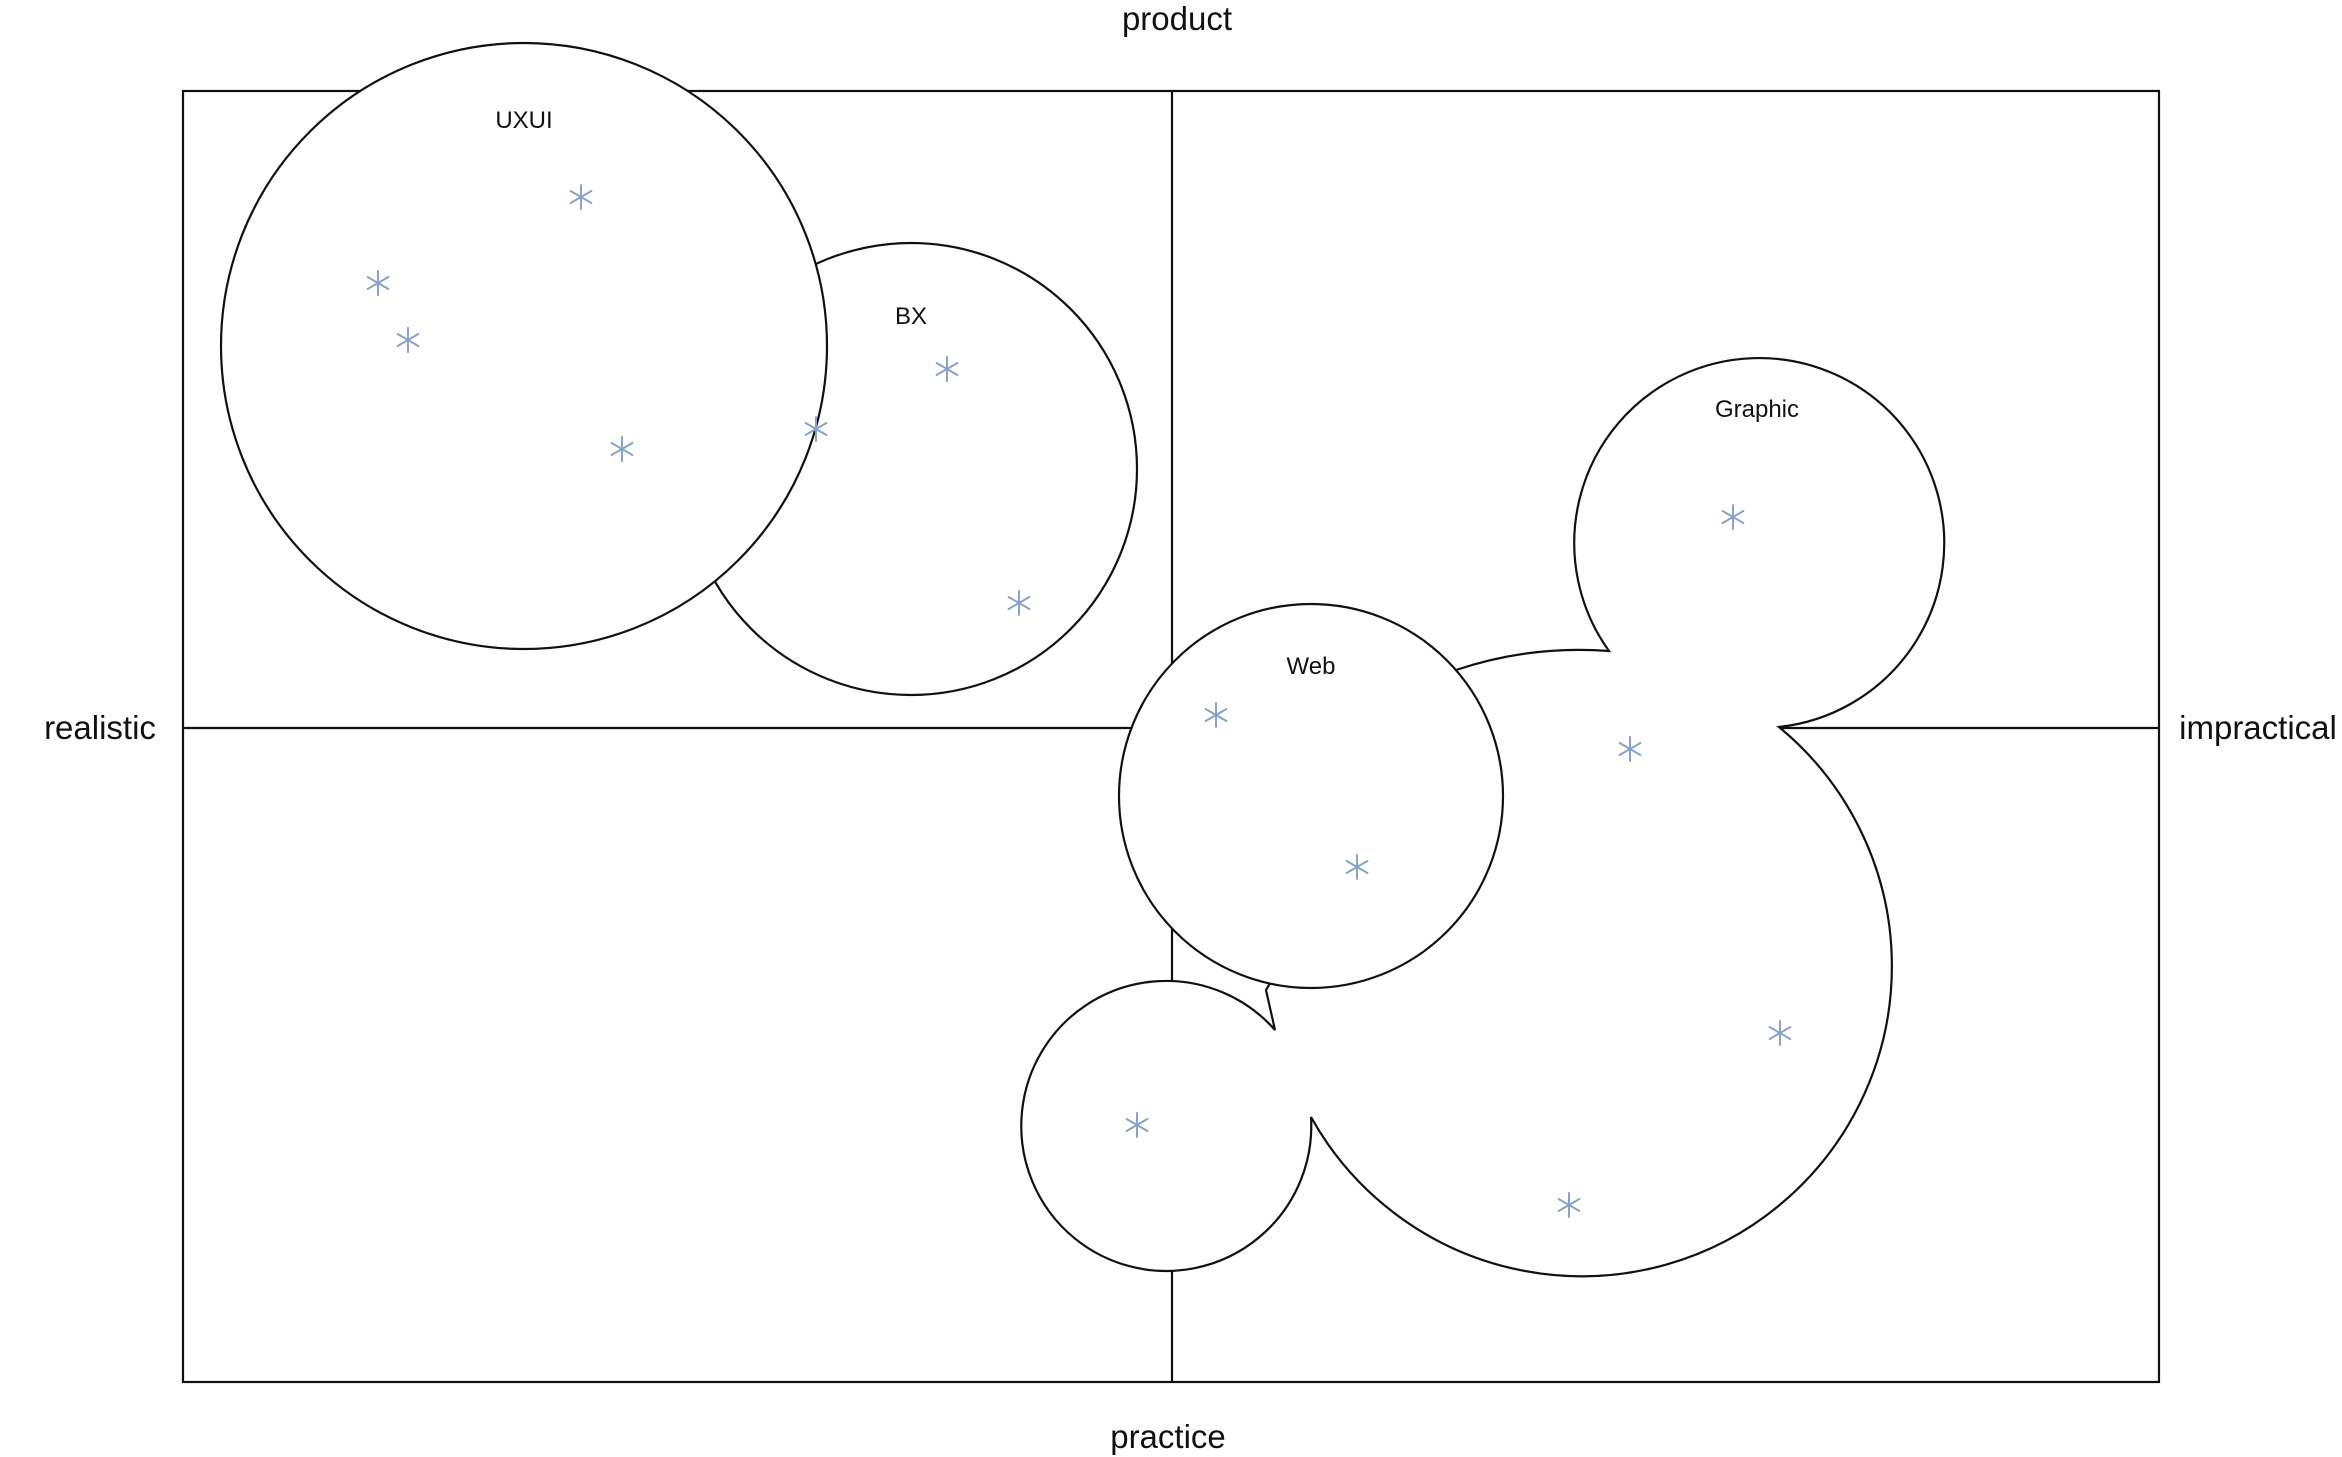 The image size is (2342, 1457). I want to click on axis-label-right: impractical, so click(2258, 727).